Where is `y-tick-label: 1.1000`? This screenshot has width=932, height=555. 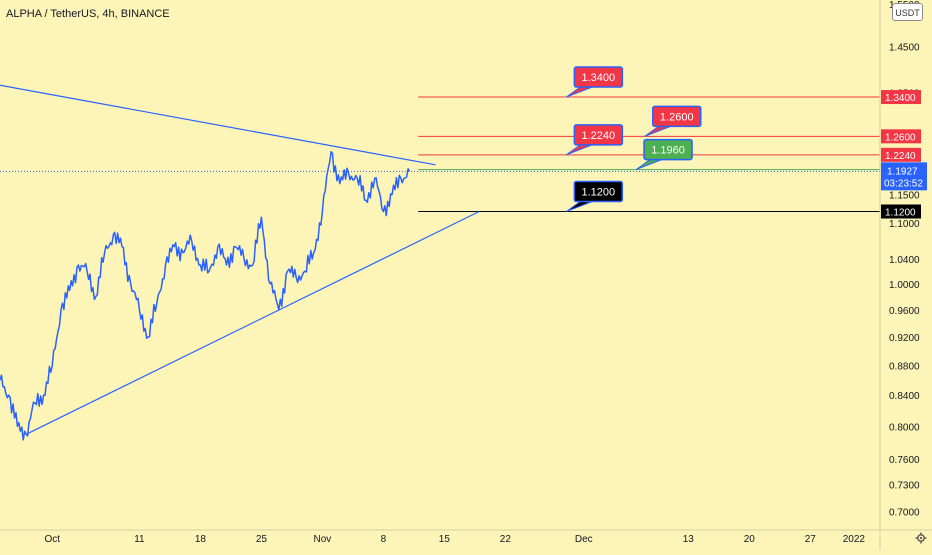
y-tick-label: 1.1000 is located at coordinates (904, 224).